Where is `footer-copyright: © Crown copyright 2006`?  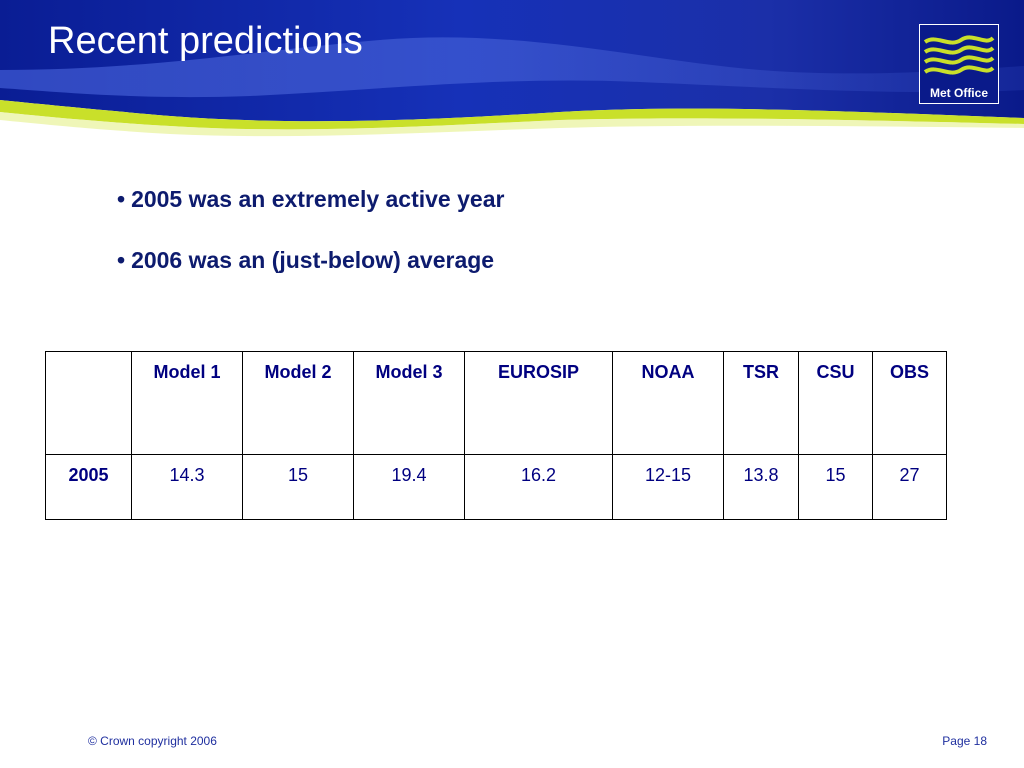
footer-copyright: © Crown copyright 2006 is located at coordinates (152, 741).